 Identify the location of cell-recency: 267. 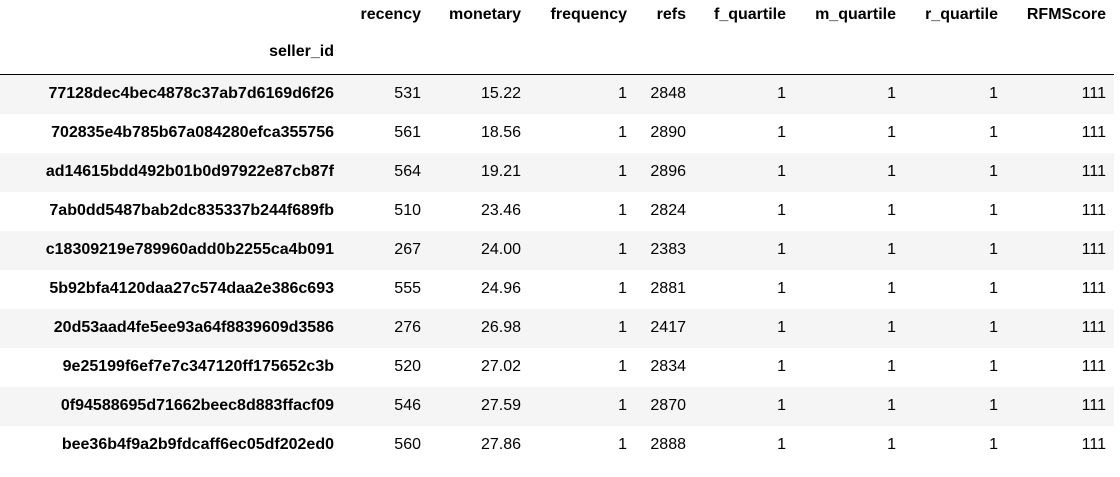
(407, 249).